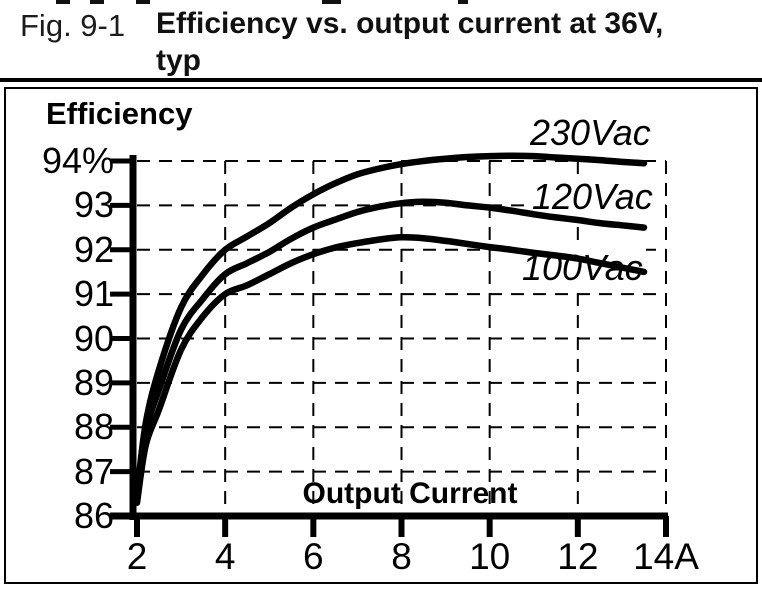 This screenshot has height=595, width=762. I want to click on x-tick-label: 2, so click(137, 556).